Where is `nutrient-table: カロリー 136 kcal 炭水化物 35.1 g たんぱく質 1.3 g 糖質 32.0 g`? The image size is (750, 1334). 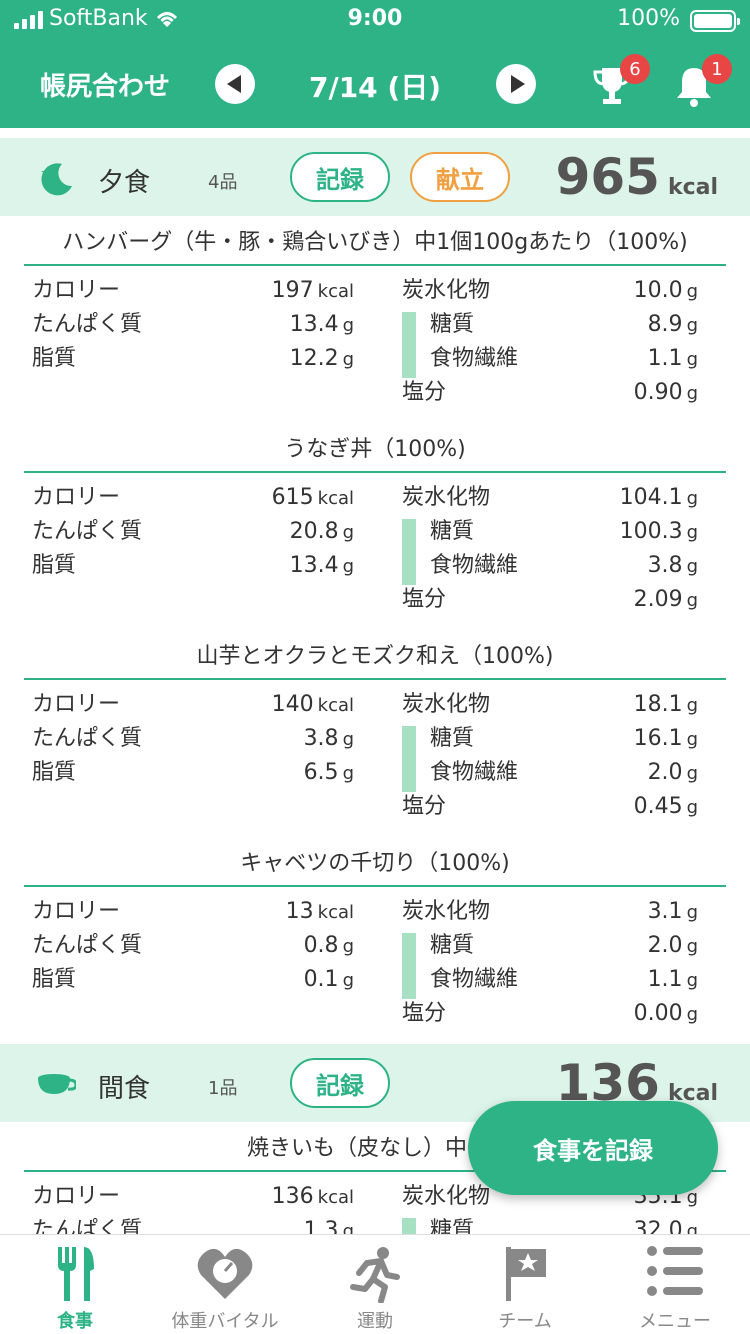 nutrient-table: カロリー 136 kcal 炭水化物 35.1 g たんぱく質 1.3 g 糖質 32.0 g is located at coordinates (375, 1203).